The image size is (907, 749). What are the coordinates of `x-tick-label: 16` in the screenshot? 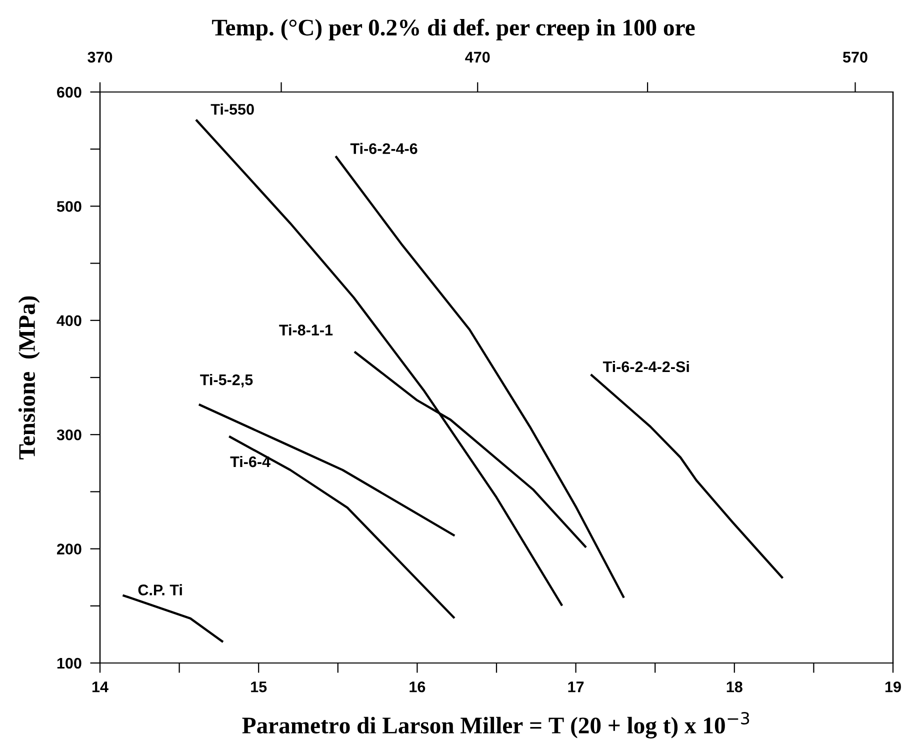 It's located at (418, 686).